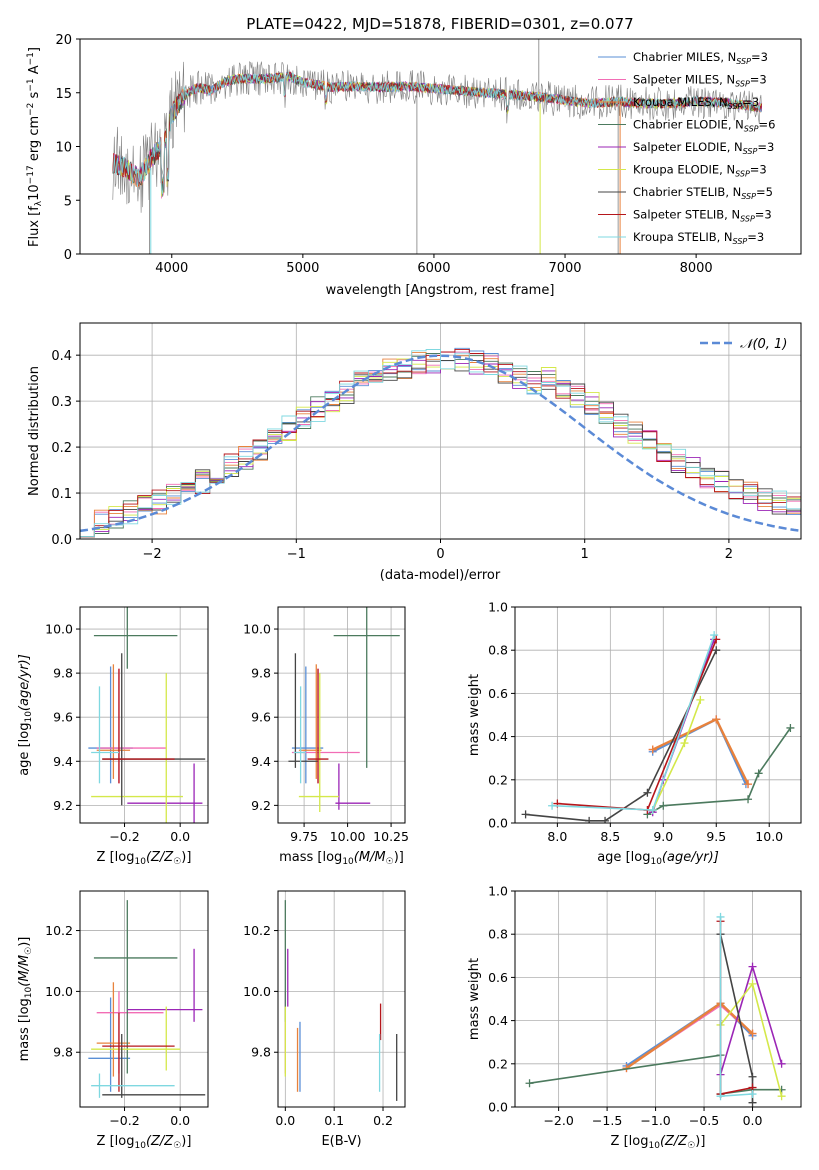  What do you see at coordinates (440, 290) in the screenshot?
I see `spectrum-xlabel: wavelength [Angstrom, rest frame]` at bounding box center [440, 290].